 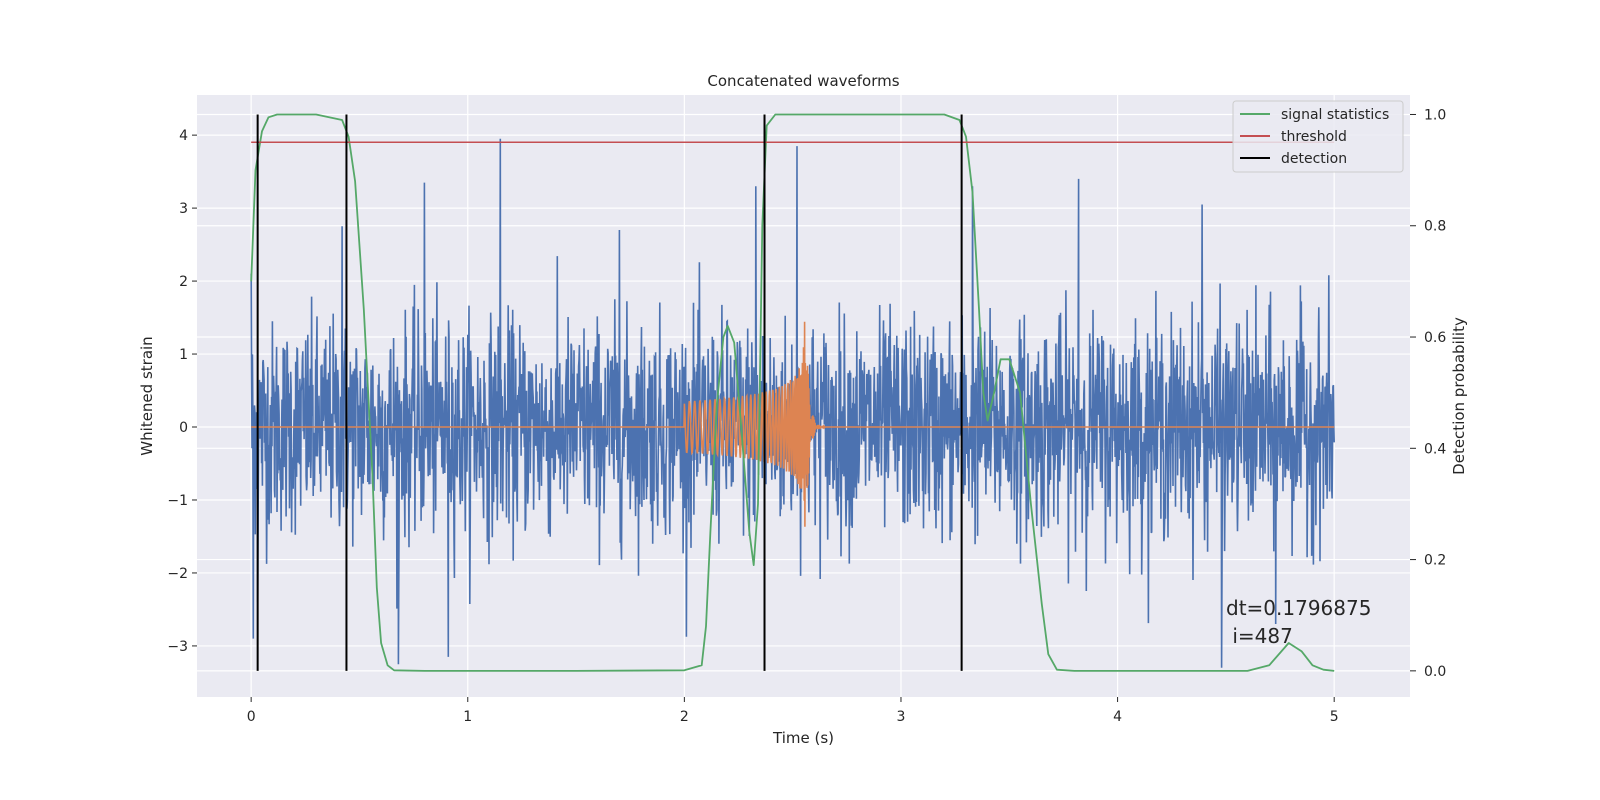 What do you see at coordinates (684, 717) in the screenshot?
I see `x-tick-label: 2` at bounding box center [684, 717].